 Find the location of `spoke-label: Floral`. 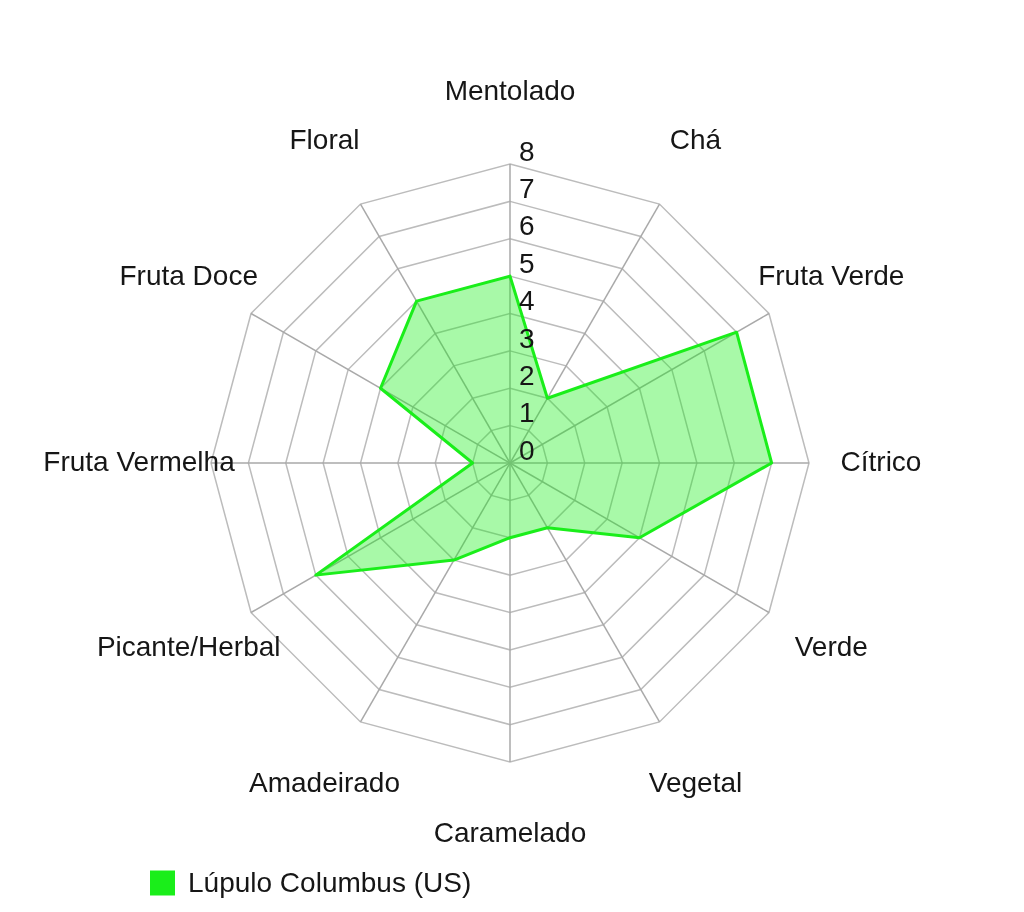

spoke-label: Floral is located at coordinates (324, 140).